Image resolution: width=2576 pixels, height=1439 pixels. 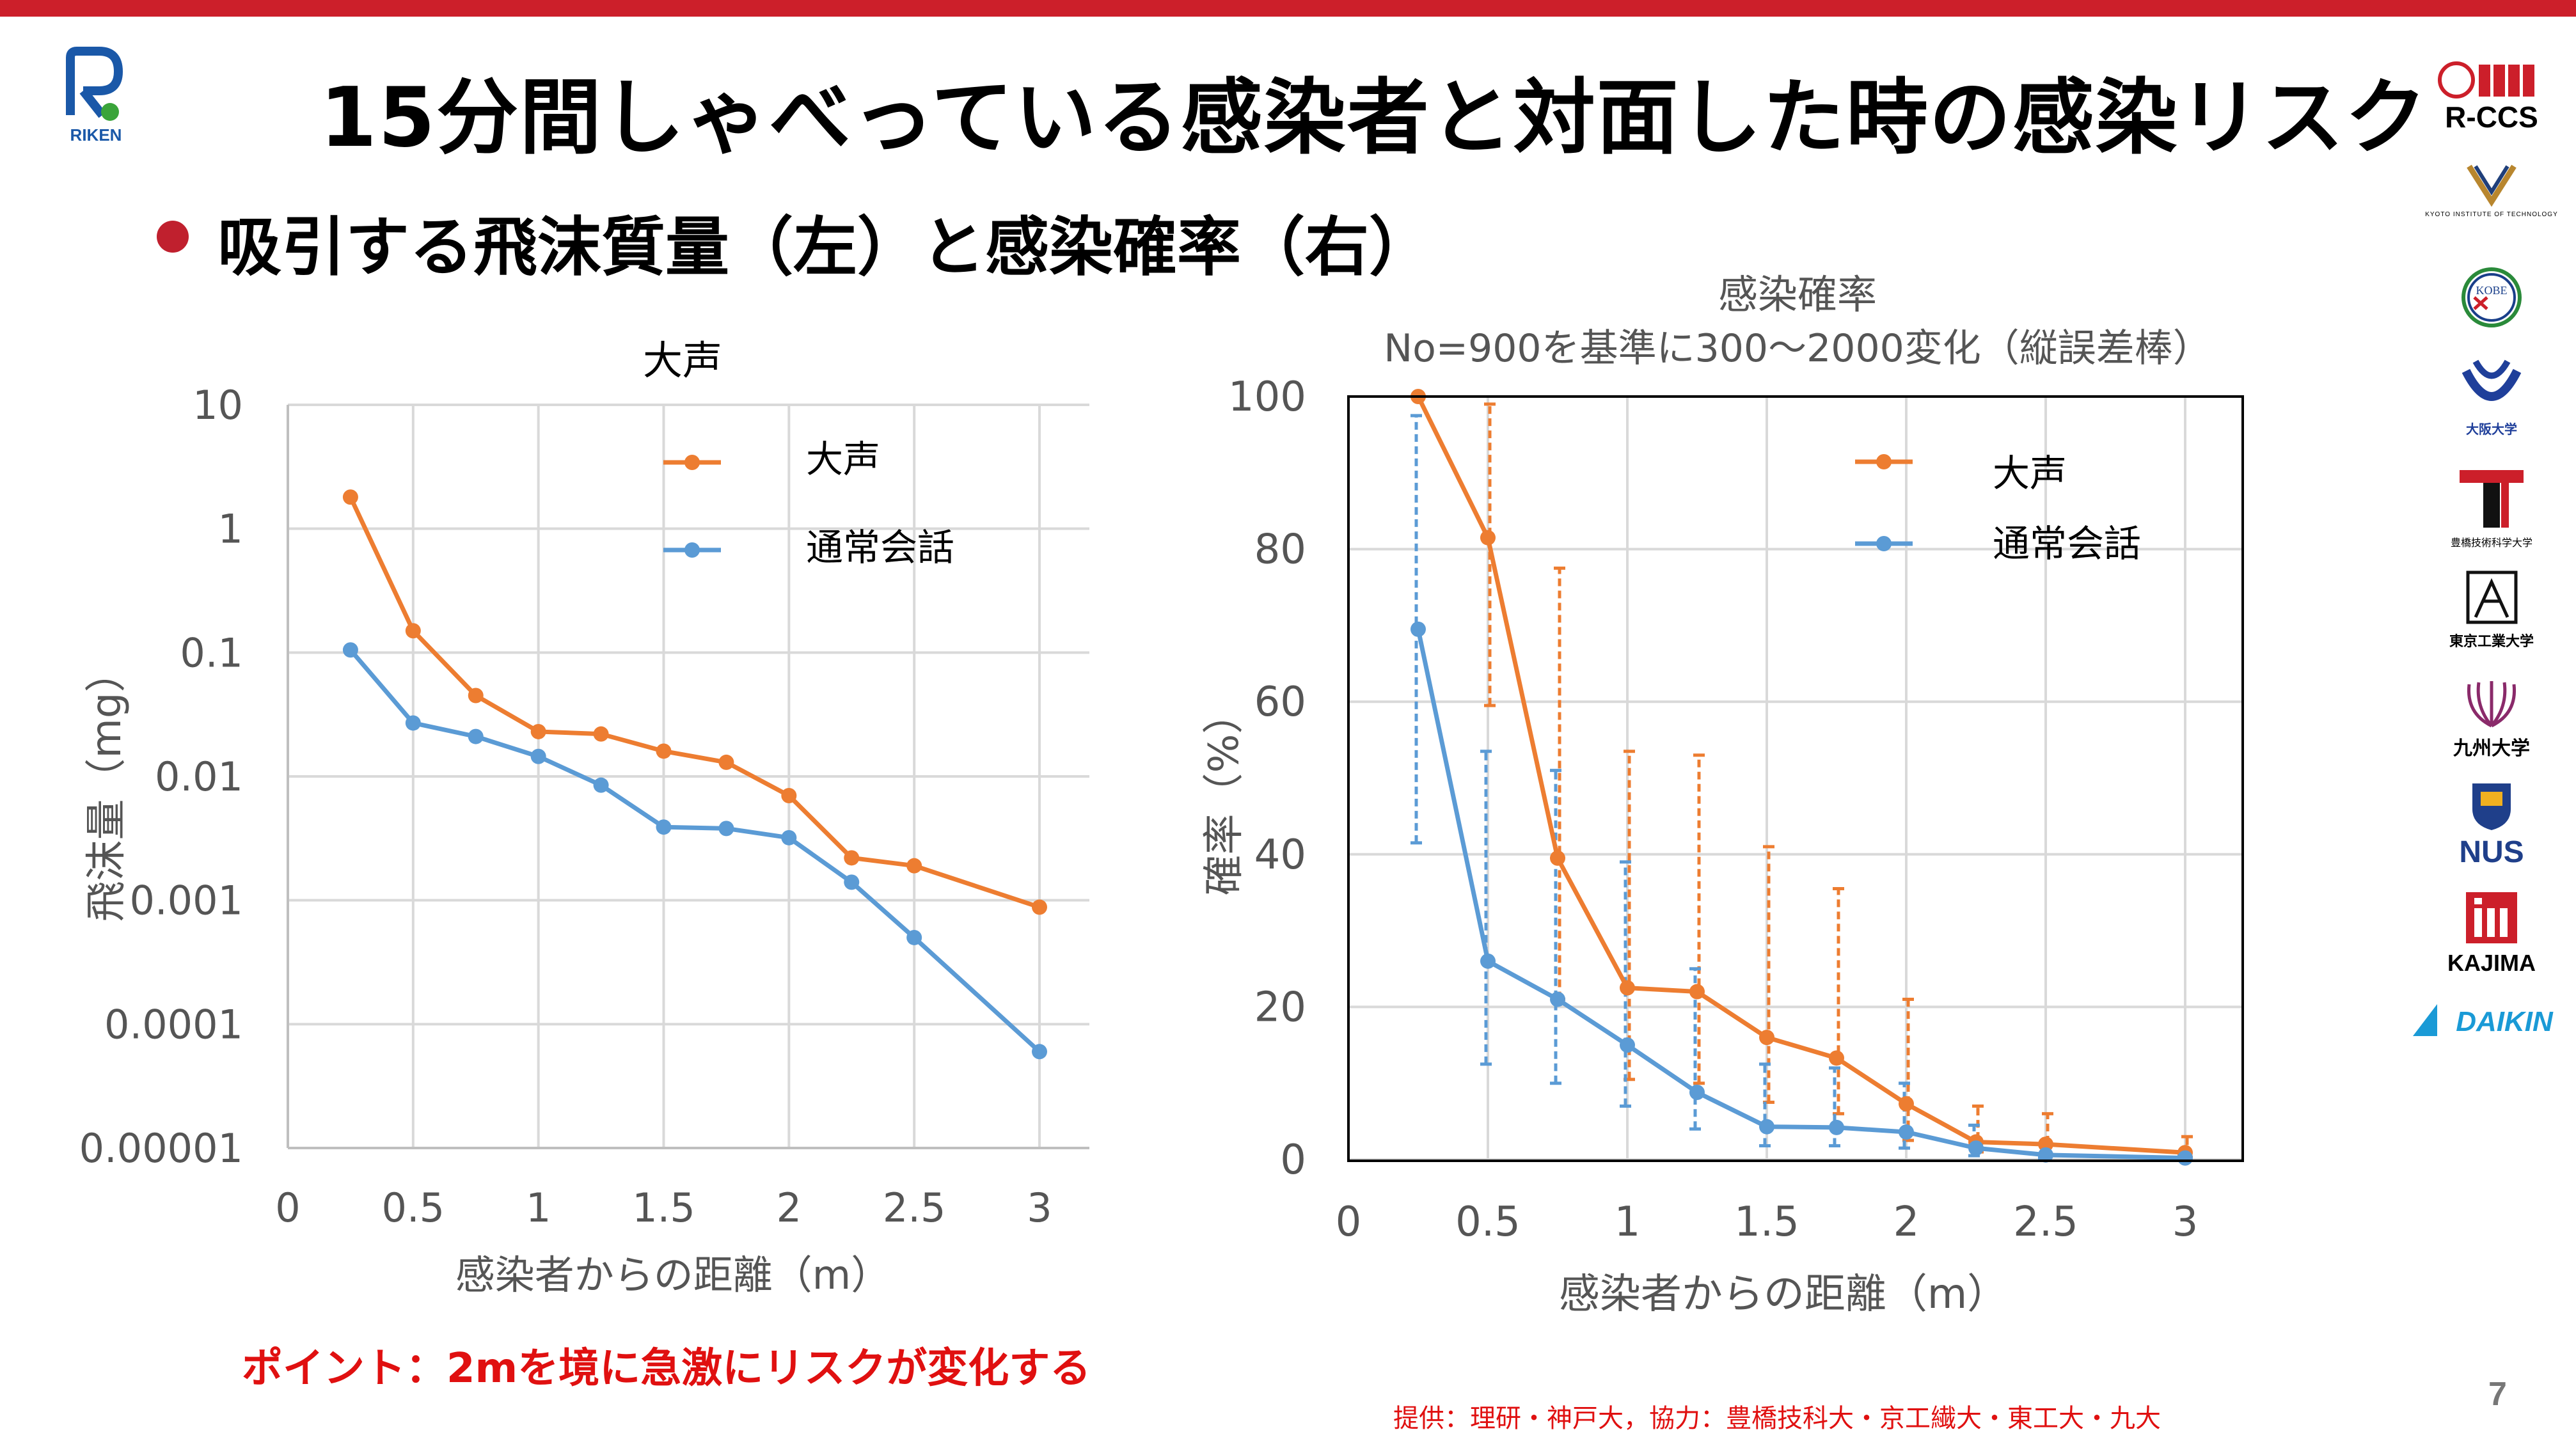 I want to click on left-ytick-label: 0.1, so click(x=211, y=652).